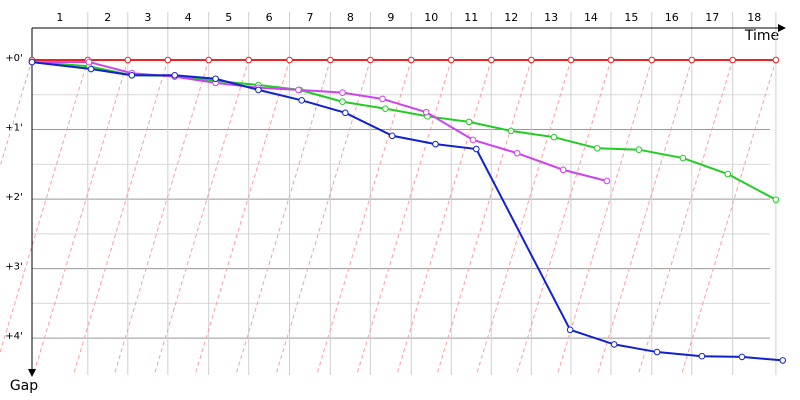  What do you see at coordinates (782, 28) in the screenshot?
I see `x-axis-arrow` at bounding box center [782, 28].